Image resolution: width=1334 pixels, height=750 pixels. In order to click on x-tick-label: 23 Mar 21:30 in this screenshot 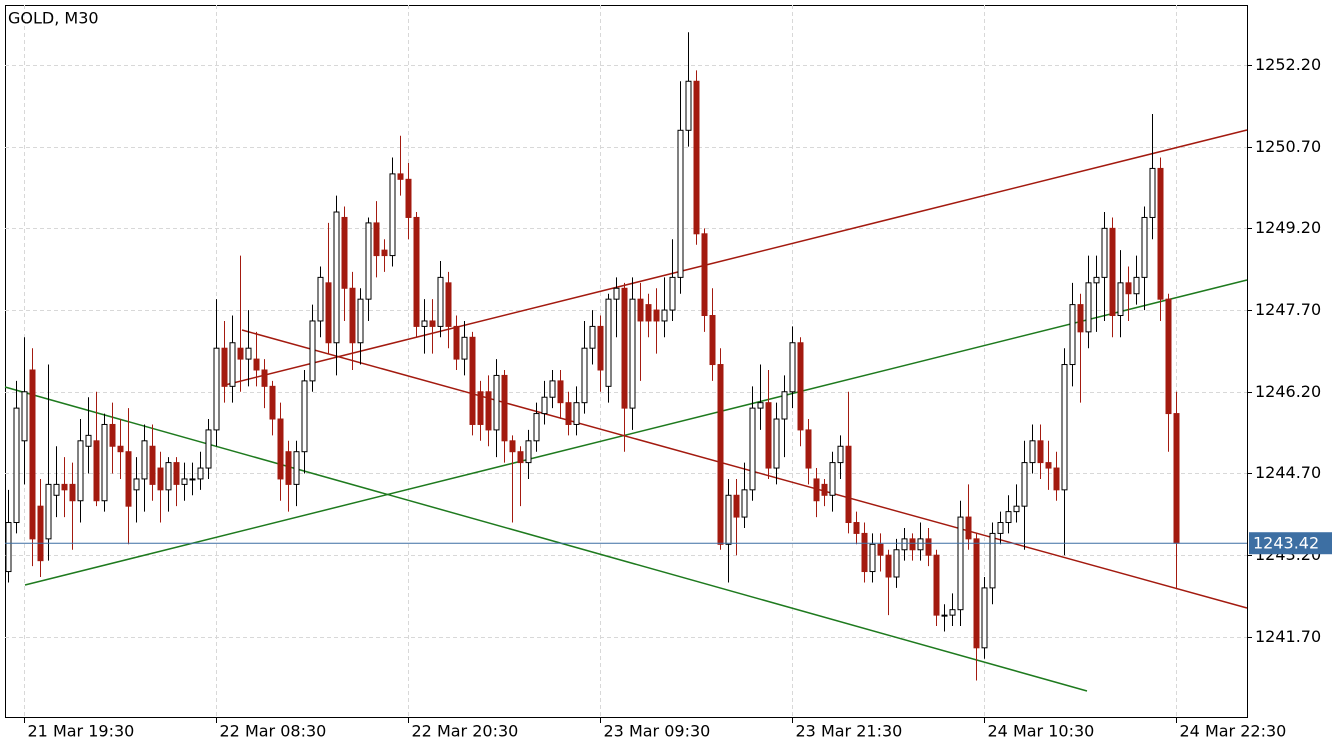, I will do `click(849, 731)`.